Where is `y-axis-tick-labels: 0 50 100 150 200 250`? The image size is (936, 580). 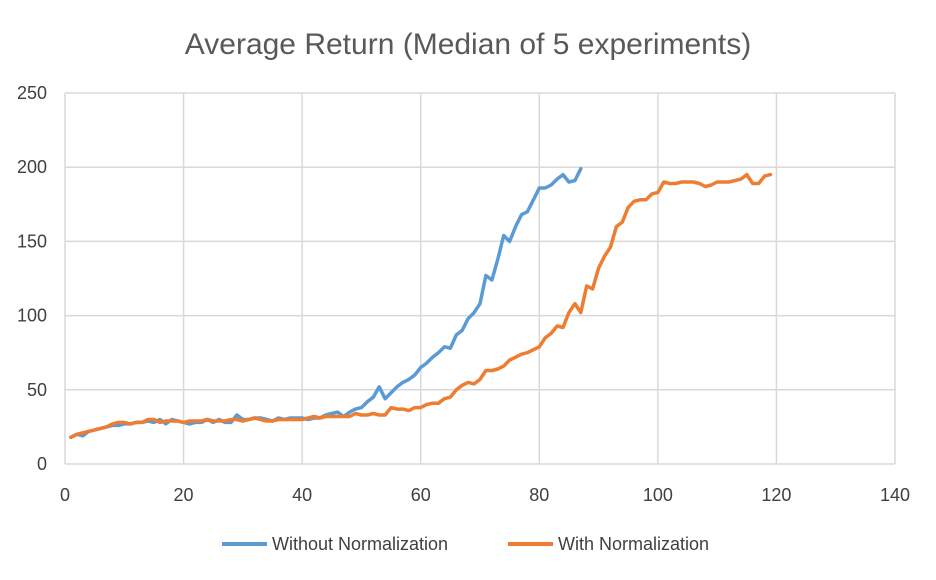 y-axis-tick-labels: 0 50 100 150 200 250 is located at coordinates (32, 278).